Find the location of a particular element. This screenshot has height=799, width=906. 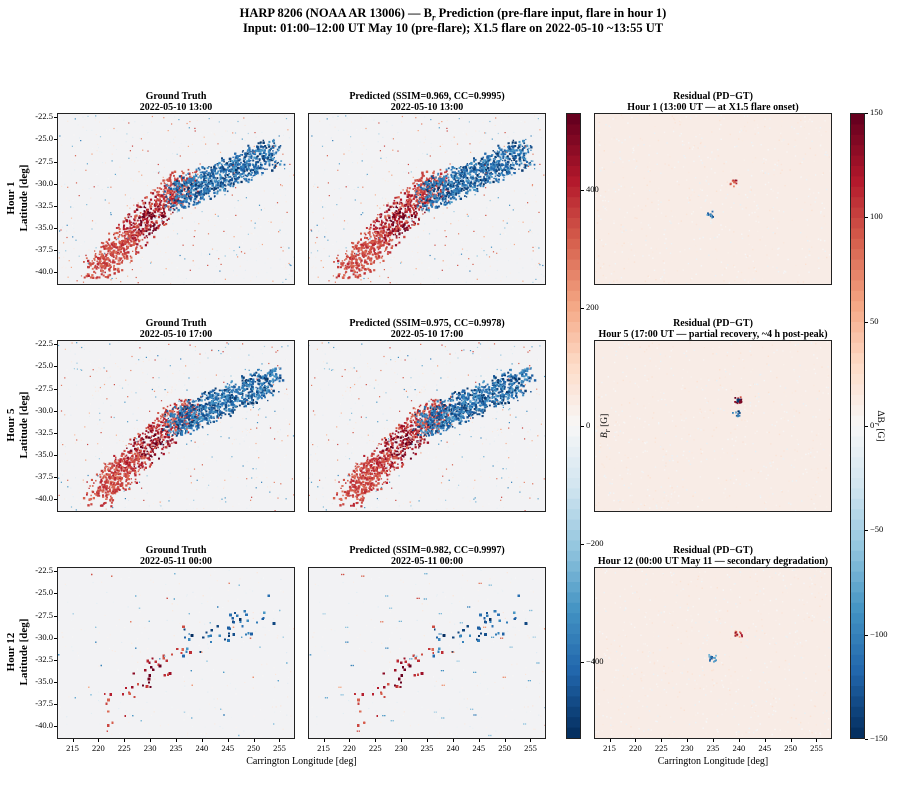

panel-title: Ground Truth is located at coordinates (176, 96).